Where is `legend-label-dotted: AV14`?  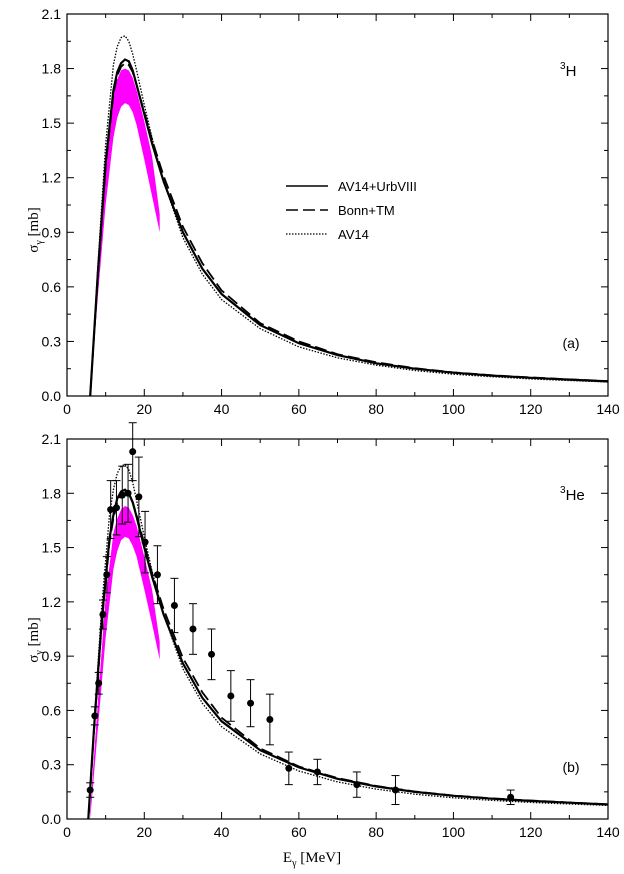
legend-label-dotted: AV14 is located at coordinates (353, 234).